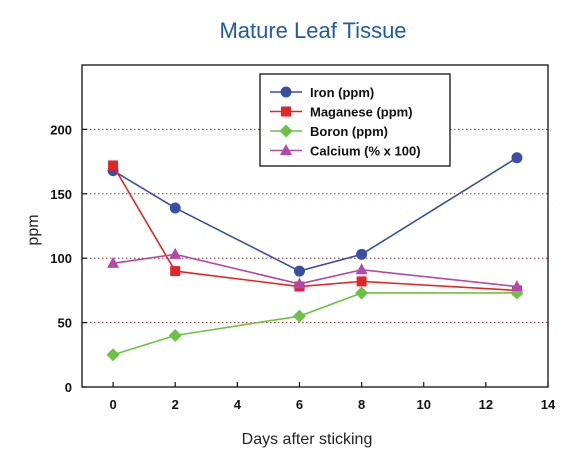  Describe the element at coordinates (61, 129) in the screenshot. I see `y-tick-label-4: 200` at that location.